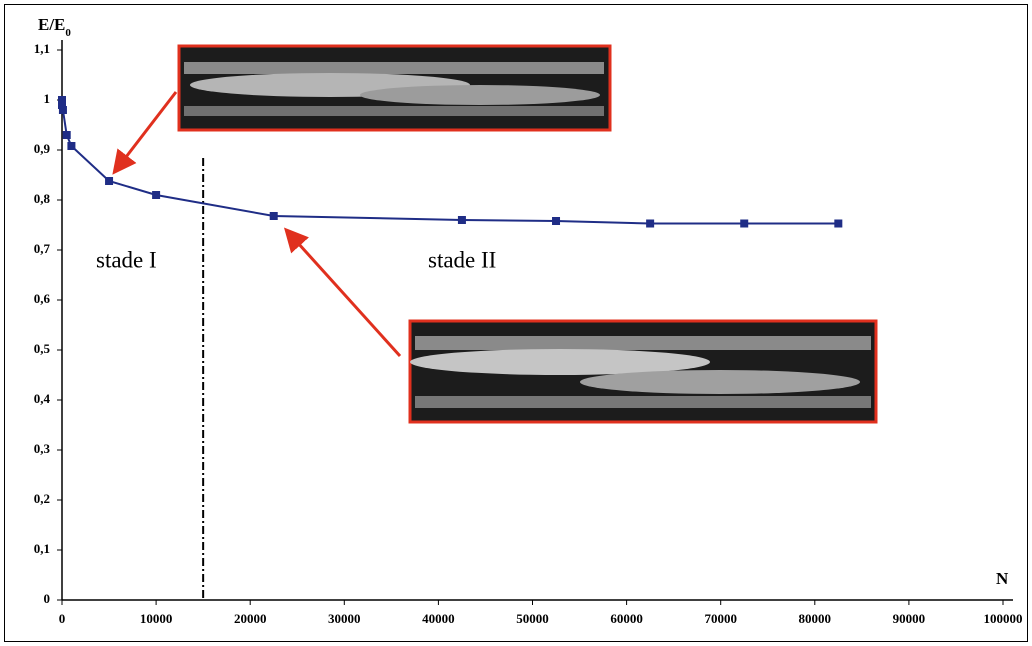 Image resolution: width=1032 pixels, height=646 pixels. Describe the element at coordinates (42, 348) in the screenshot. I see `y-tick-label: 0,5` at that location.